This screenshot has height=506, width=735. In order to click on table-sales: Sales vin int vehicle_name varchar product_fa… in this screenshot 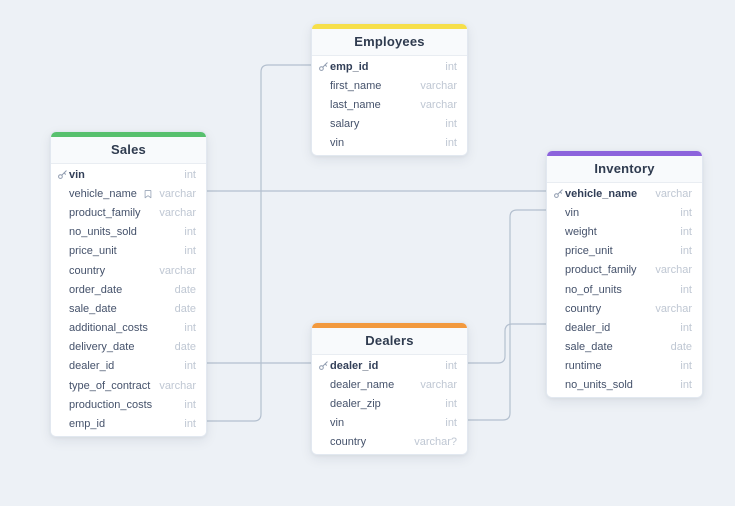, I will do `click(128, 284)`.